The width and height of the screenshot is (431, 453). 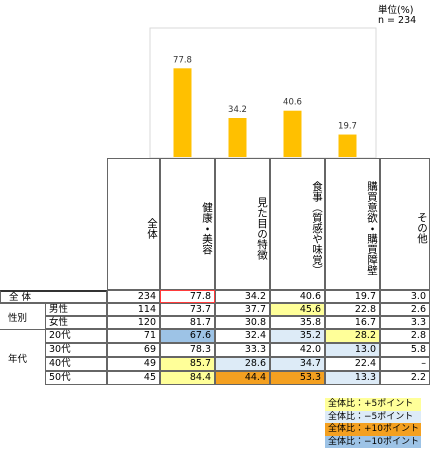 I want to click on table-cell: 19.7, so click(x=352, y=296).